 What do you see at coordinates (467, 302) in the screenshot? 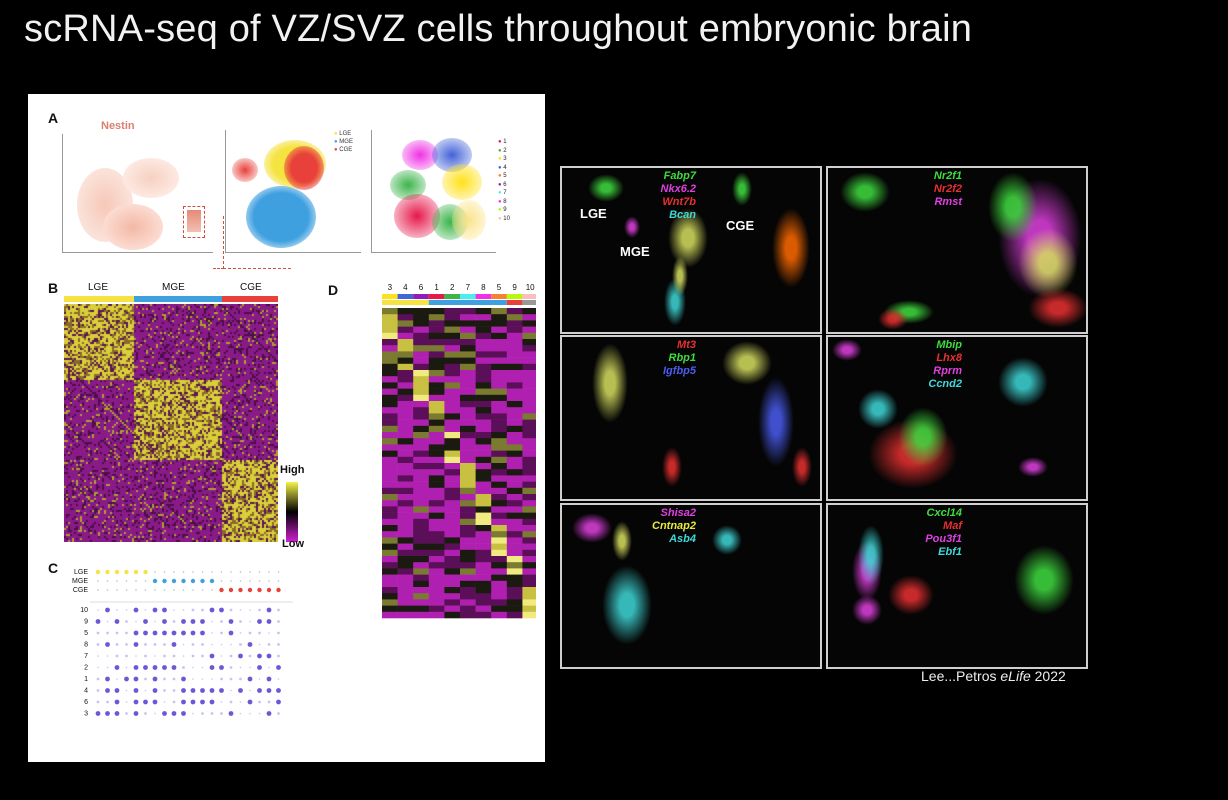
I see `d-region-bar` at bounding box center [467, 302].